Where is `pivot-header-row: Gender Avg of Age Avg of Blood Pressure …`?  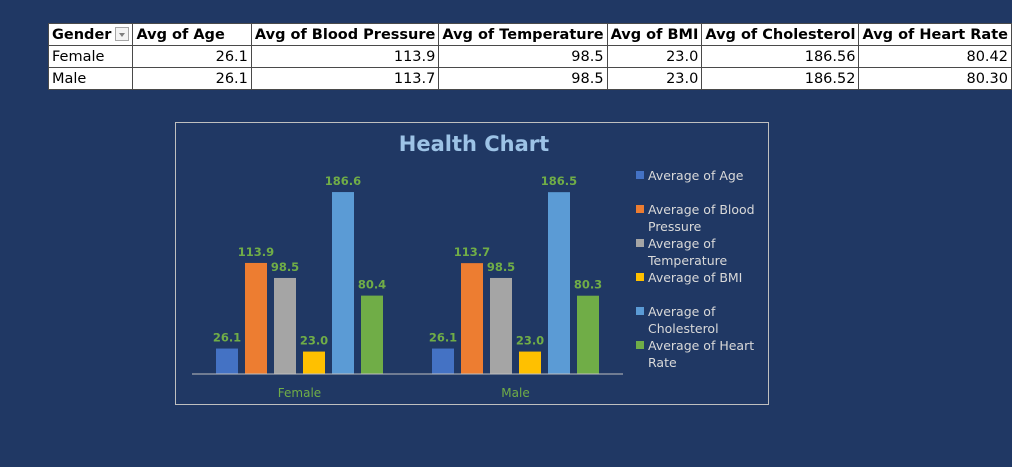
pivot-header-row: Gender Avg of Age Avg of Blood Pressure … is located at coordinates (529, 34).